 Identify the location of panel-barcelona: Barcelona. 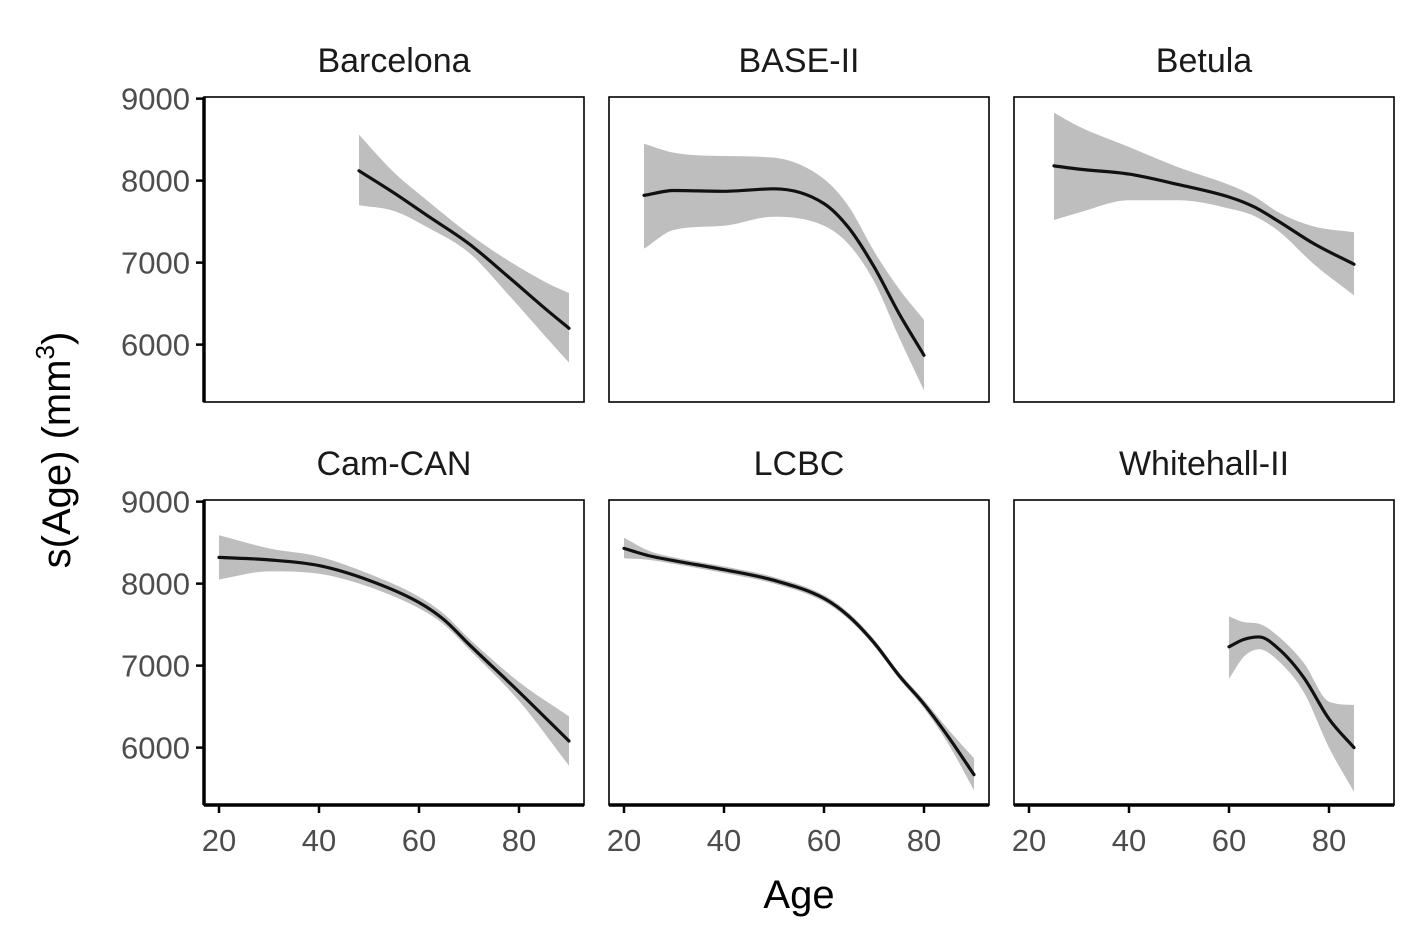
(394, 222).